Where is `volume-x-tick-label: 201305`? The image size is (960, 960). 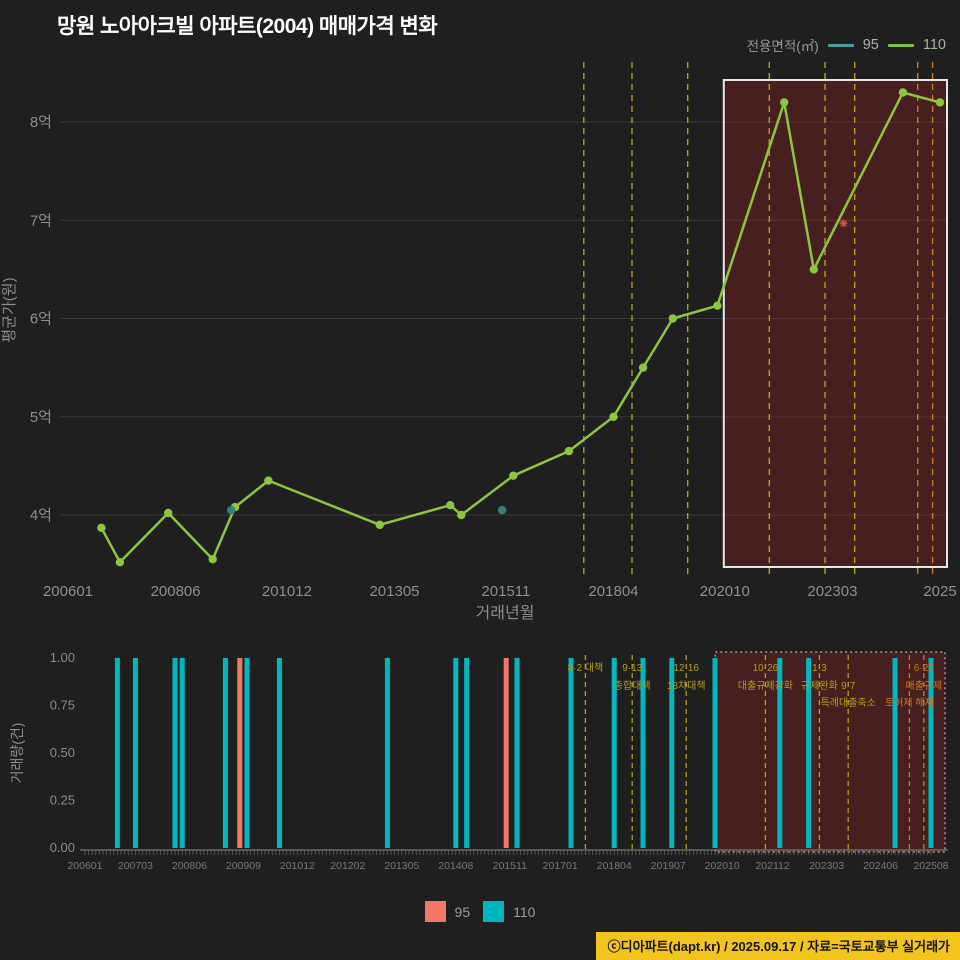 volume-x-tick-label: 201305 is located at coordinates (401, 866).